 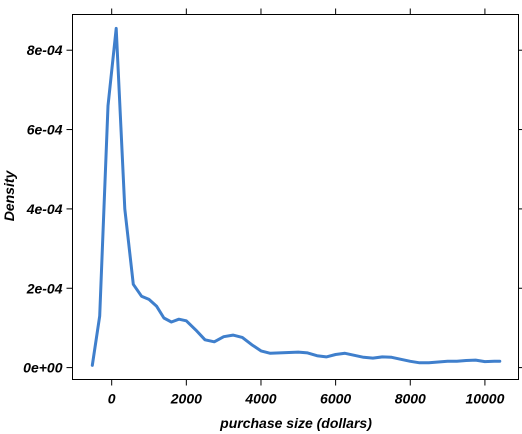 What do you see at coordinates (335, 399) in the screenshot?
I see `x-tick-label: 6000` at bounding box center [335, 399].